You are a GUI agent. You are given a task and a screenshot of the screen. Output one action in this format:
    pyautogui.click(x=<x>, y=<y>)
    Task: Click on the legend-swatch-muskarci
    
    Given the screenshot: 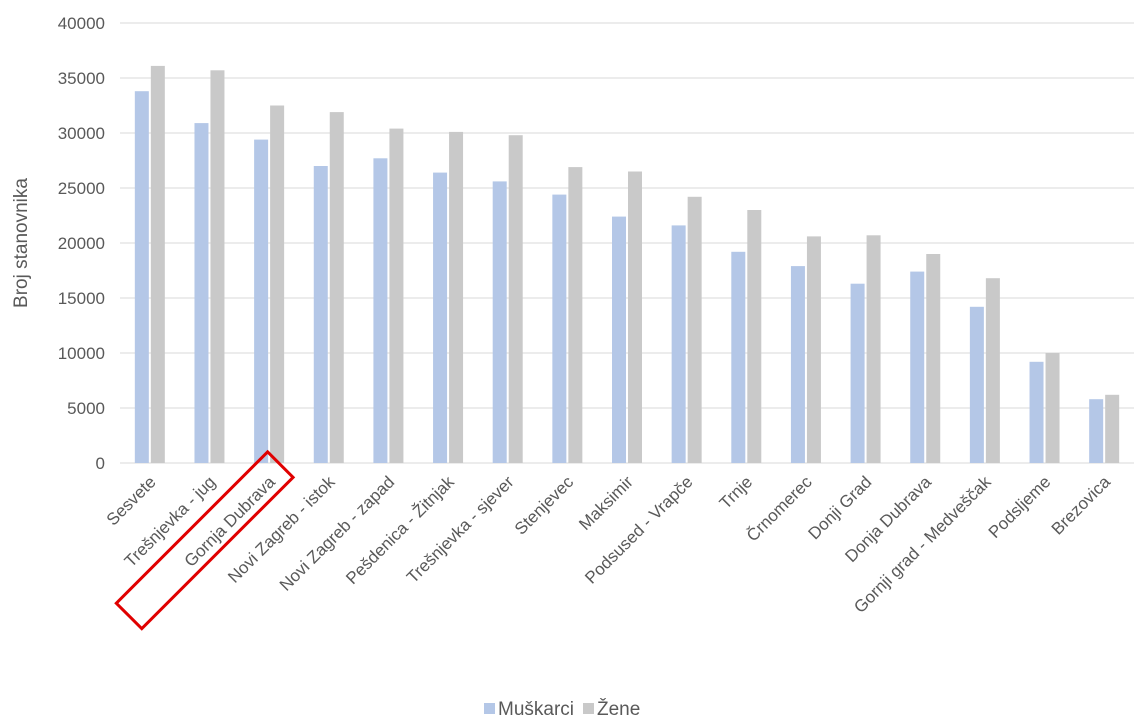 What is the action you would take?
    pyautogui.click(x=489, y=708)
    